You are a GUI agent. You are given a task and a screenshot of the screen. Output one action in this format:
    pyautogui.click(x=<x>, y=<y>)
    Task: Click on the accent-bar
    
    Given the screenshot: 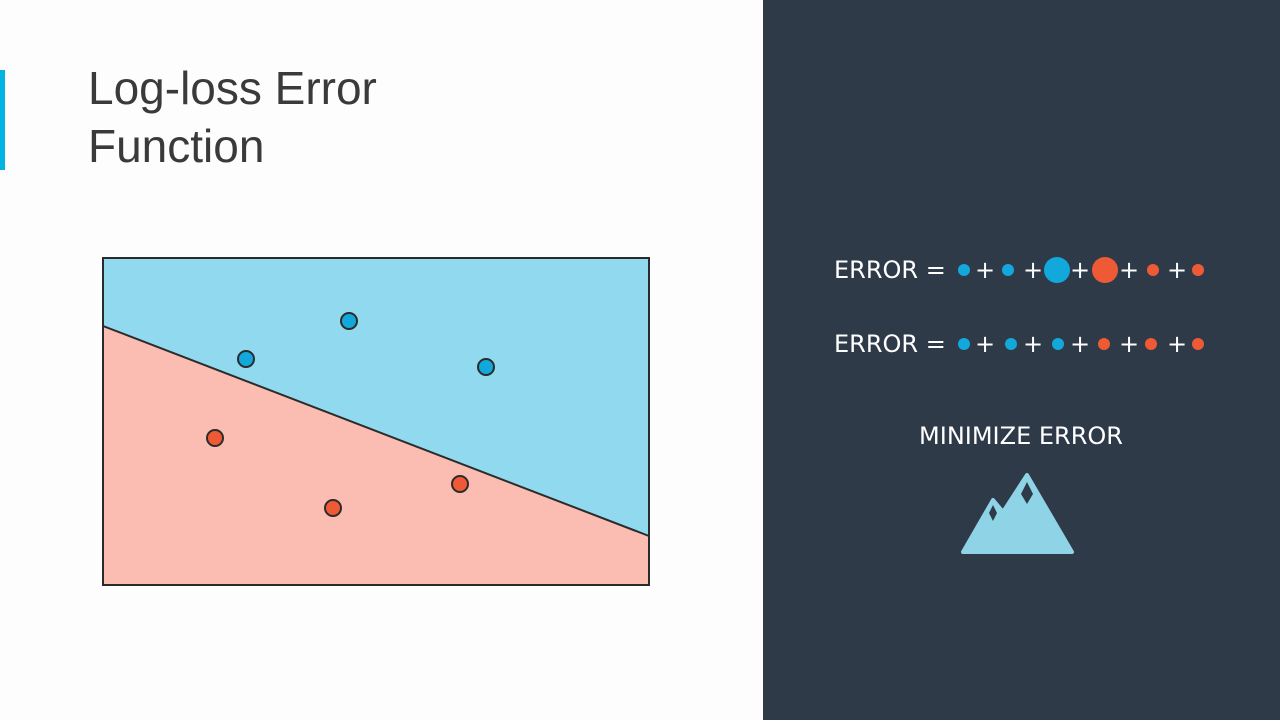 What is the action you would take?
    pyautogui.click(x=2, y=120)
    